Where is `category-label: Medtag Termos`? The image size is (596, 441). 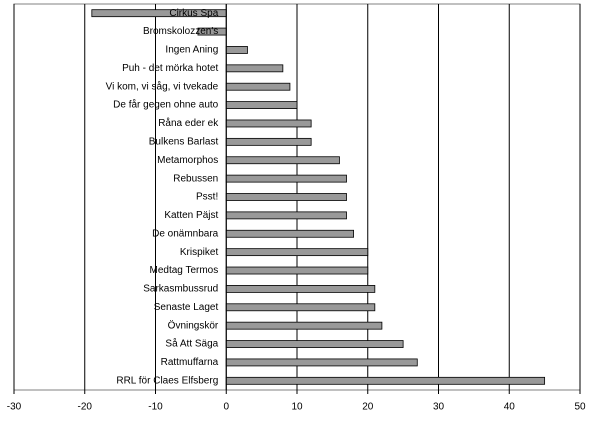
category-label: Medtag Termos is located at coordinates (184, 270).